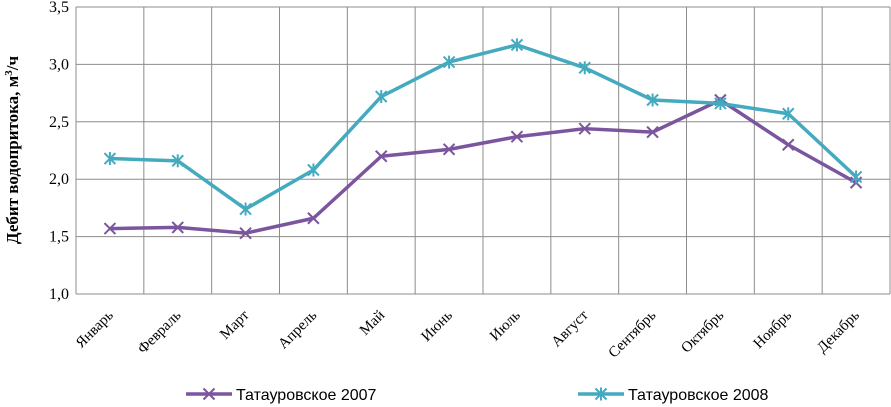 This screenshot has height=407, width=891. What do you see at coordinates (59, 237) in the screenshot?
I see `y-tick-label: 1,5` at bounding box center [59, 237].